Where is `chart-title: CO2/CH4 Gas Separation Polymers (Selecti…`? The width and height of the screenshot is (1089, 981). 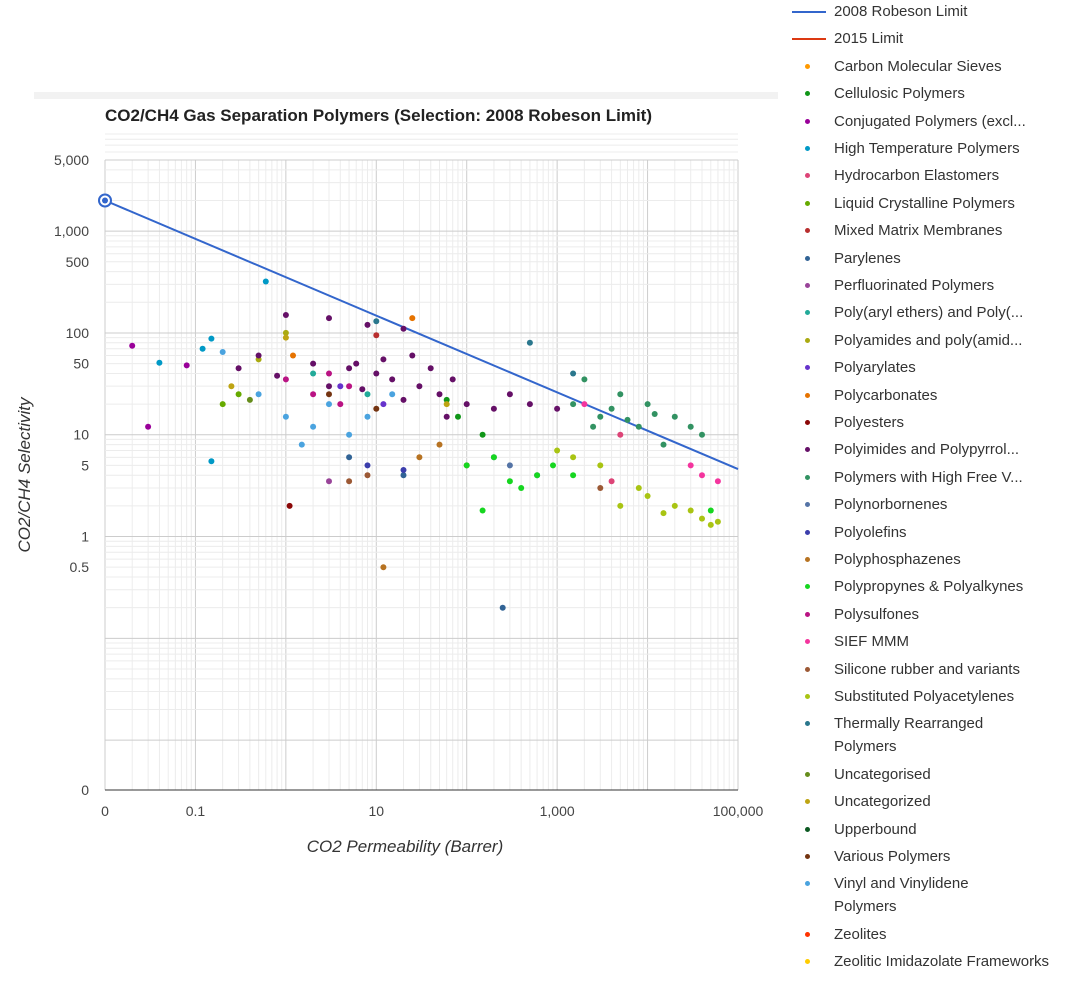 chart-title: CO2/CH4 Gas Separation Polymers (Selecti… is located at coordinates (378, 115).